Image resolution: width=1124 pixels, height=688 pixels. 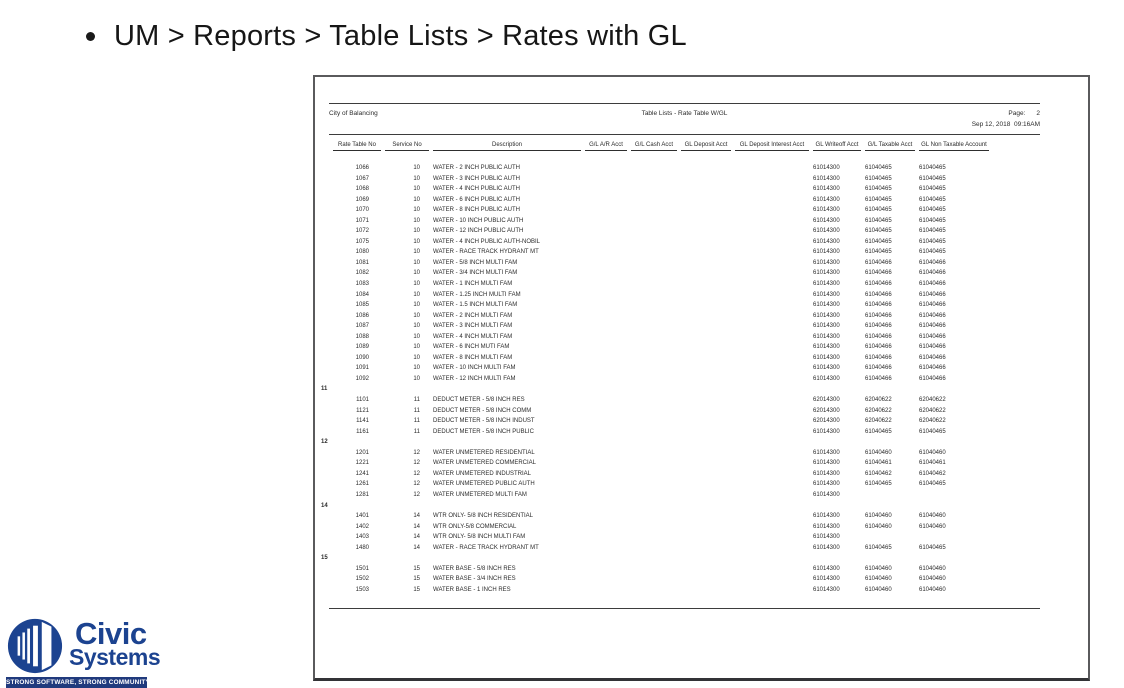 I want to click on table-cell: WATER - 6 INCH PUBLIC AUTH, so click(x=477, y=199).